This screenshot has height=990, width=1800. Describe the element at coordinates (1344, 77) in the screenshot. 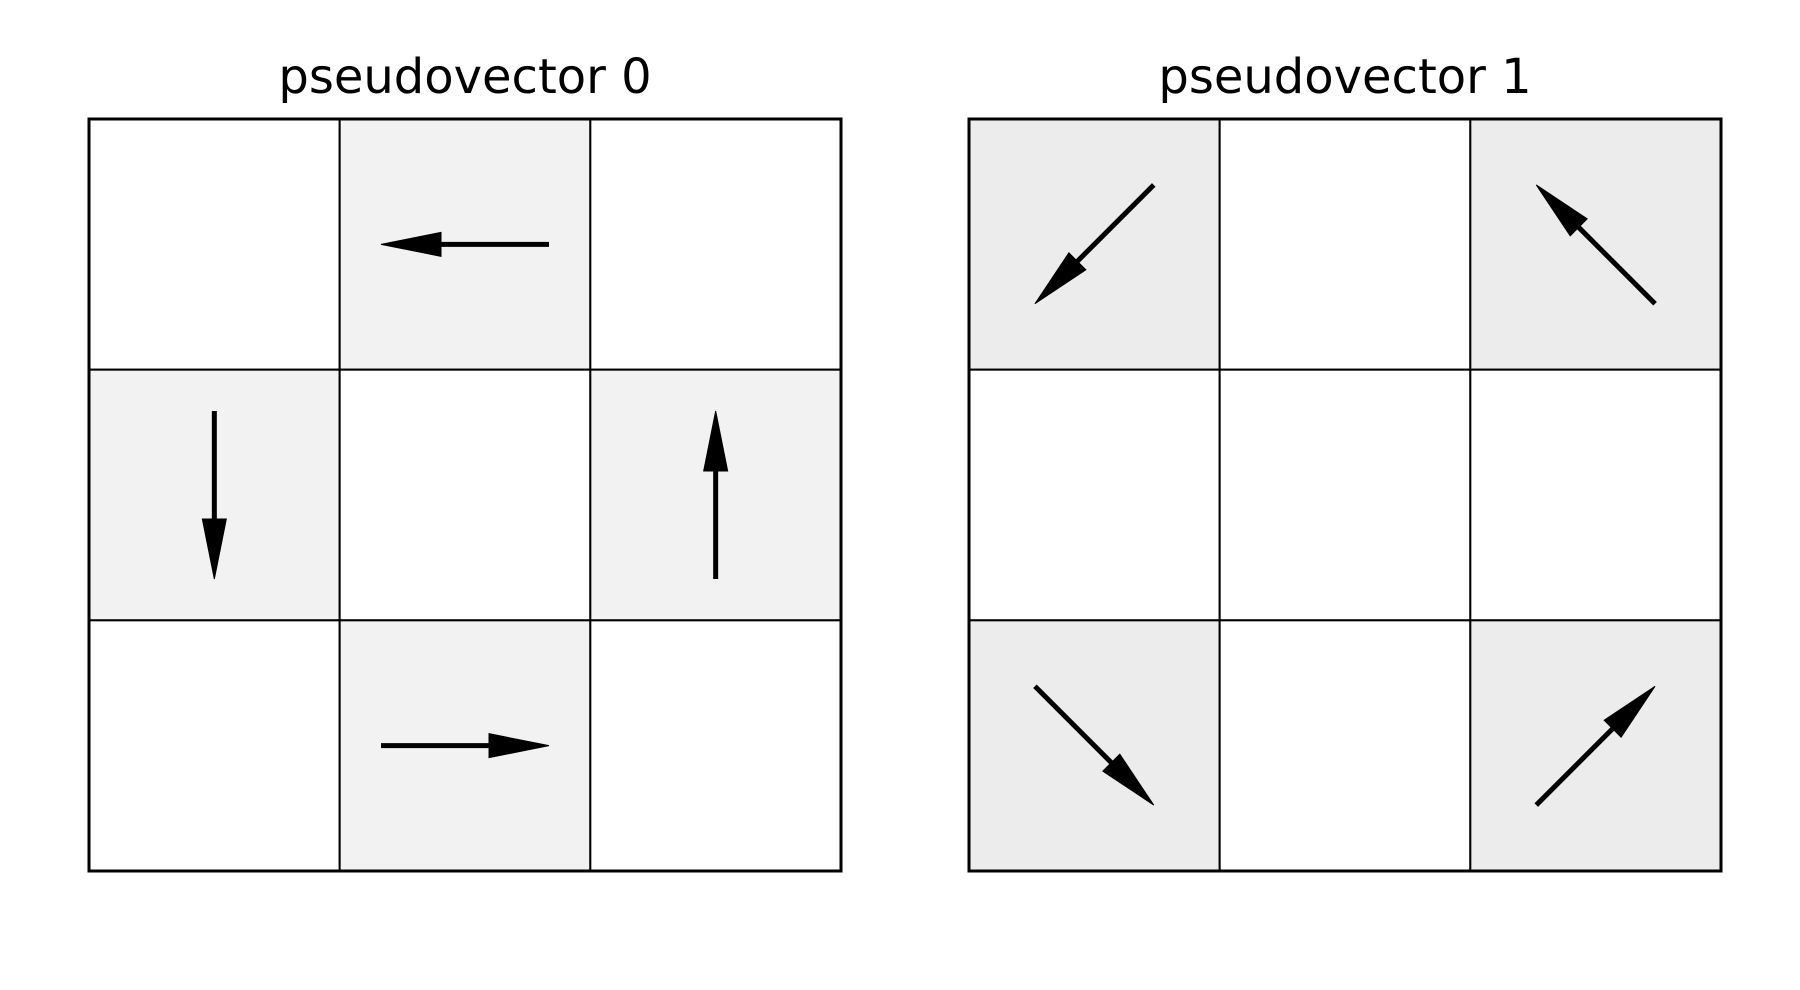

I see `panel-title: pseudovector 1` at that location.